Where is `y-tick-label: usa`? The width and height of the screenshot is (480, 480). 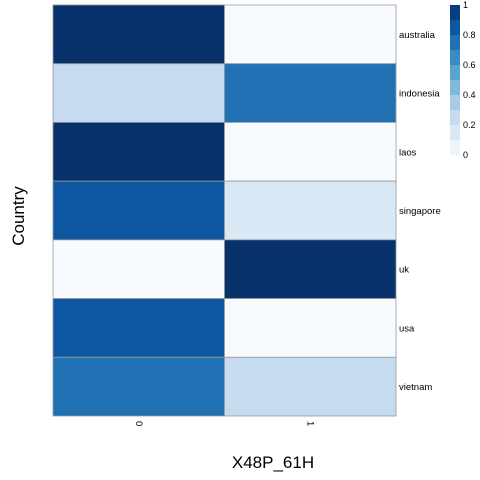 y-tick-label: usa is located at coordinates (407, 328).